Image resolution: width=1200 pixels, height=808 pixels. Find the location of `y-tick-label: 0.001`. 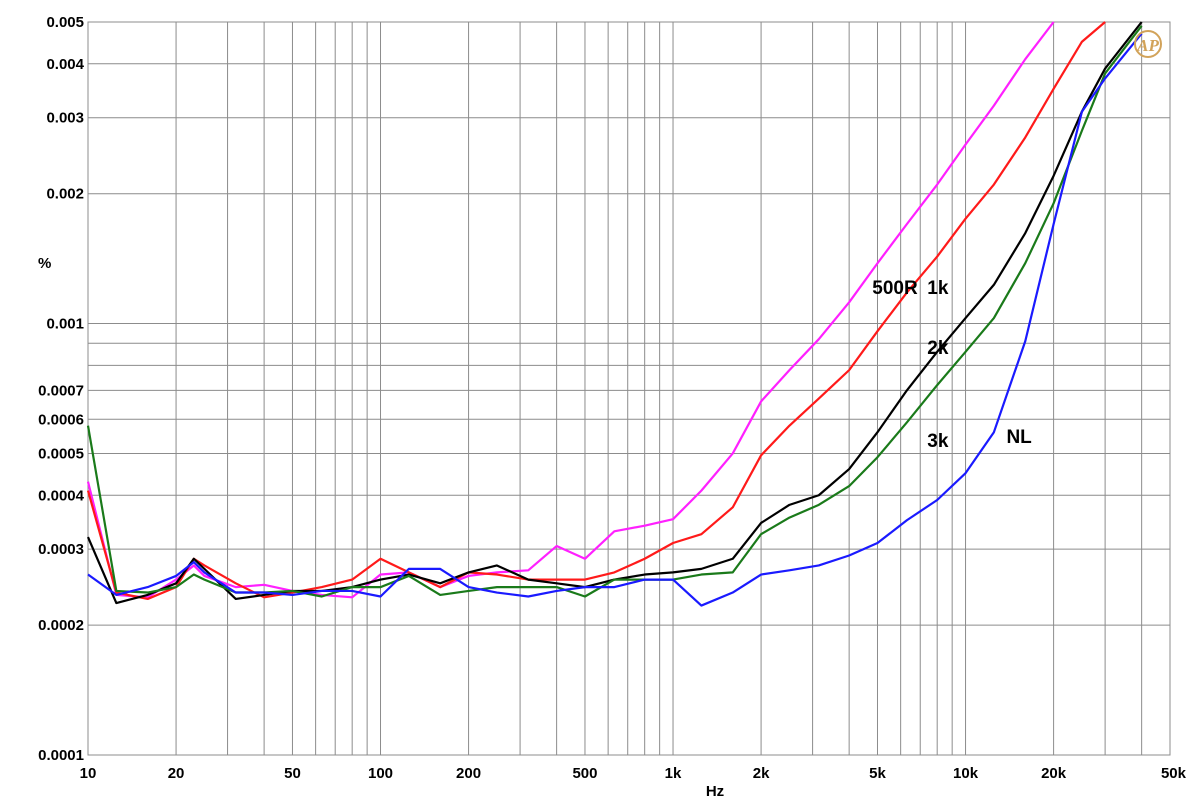

y-tick-label: 0.001 is located at coordinates (65, 324).